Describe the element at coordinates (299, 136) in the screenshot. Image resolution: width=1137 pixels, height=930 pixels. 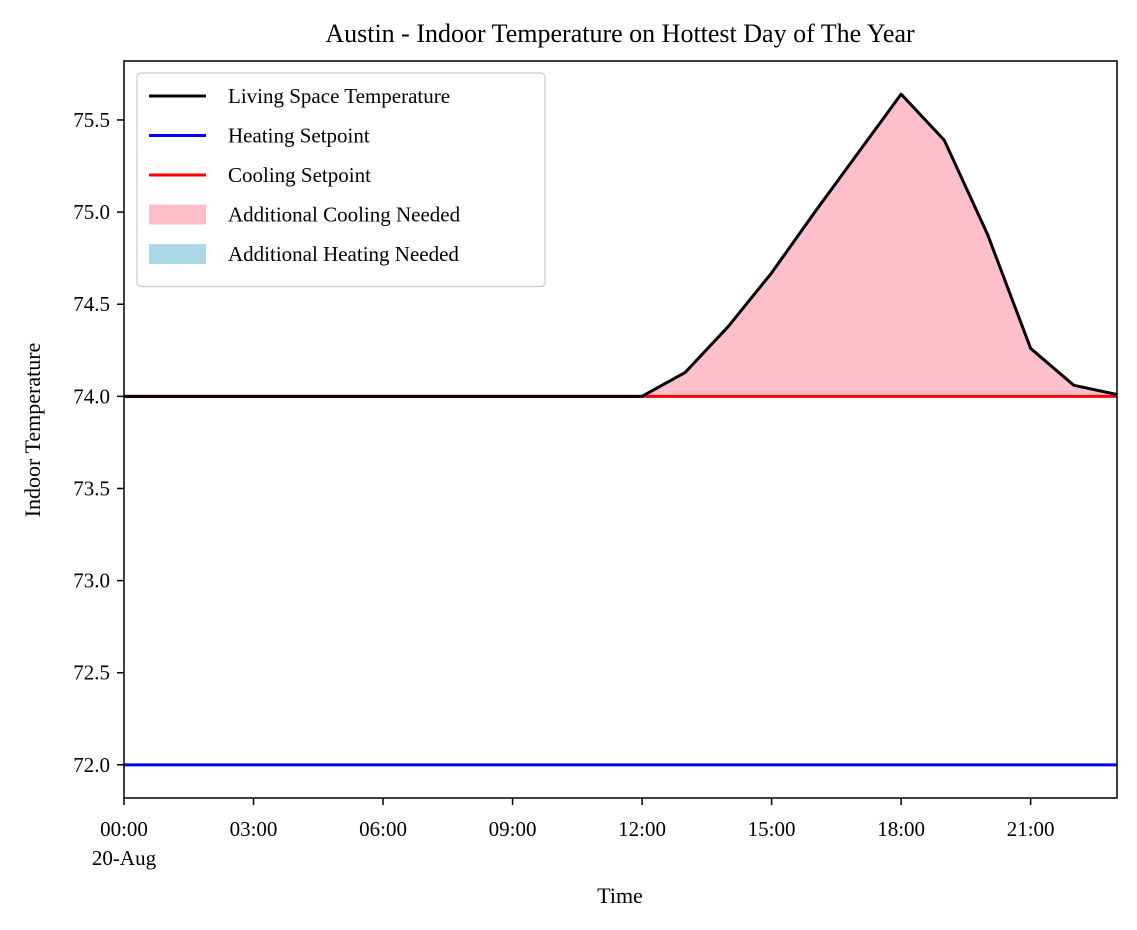
I see `legend-label-1: Heating Setpoint` at that location.